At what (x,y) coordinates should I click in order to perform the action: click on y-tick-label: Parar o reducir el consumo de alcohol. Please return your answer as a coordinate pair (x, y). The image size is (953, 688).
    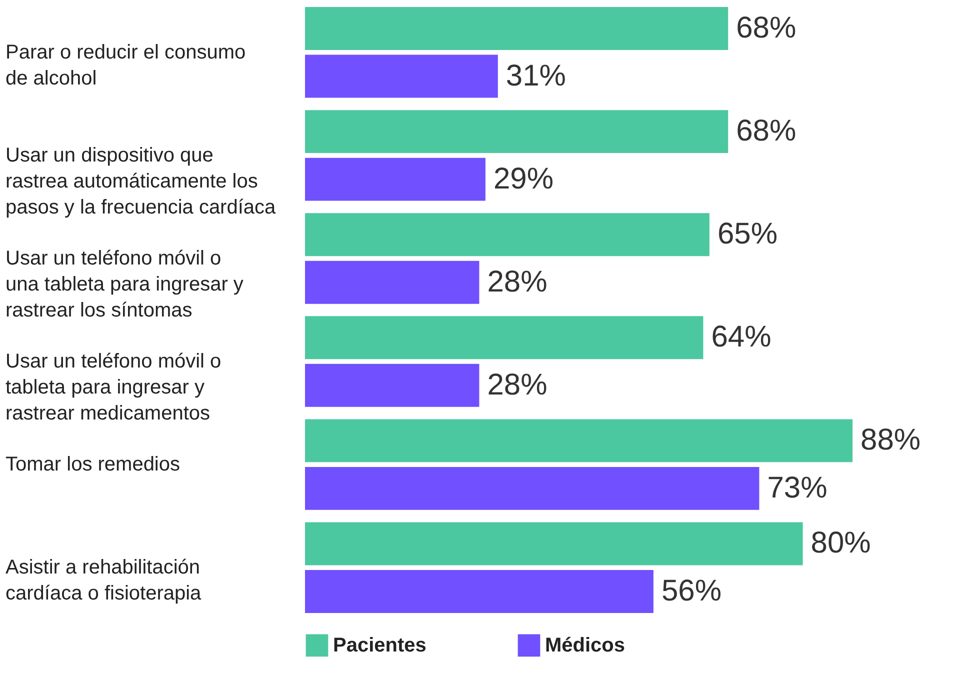
    Looking at the image, I should click on (126, 65).